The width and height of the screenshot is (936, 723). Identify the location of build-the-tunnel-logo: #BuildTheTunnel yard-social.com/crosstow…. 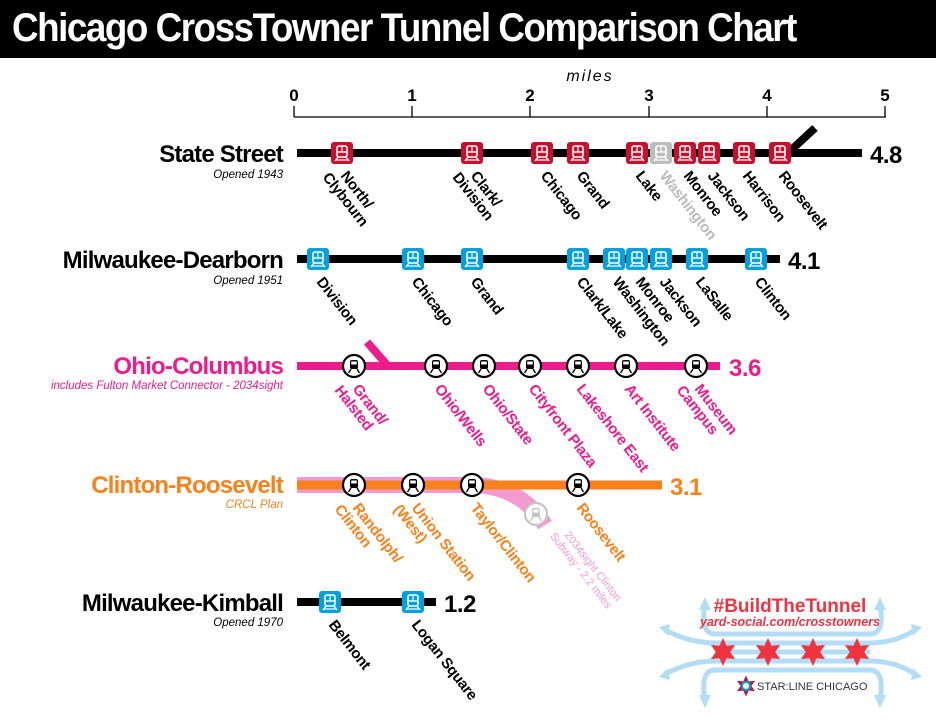
(790, 652).